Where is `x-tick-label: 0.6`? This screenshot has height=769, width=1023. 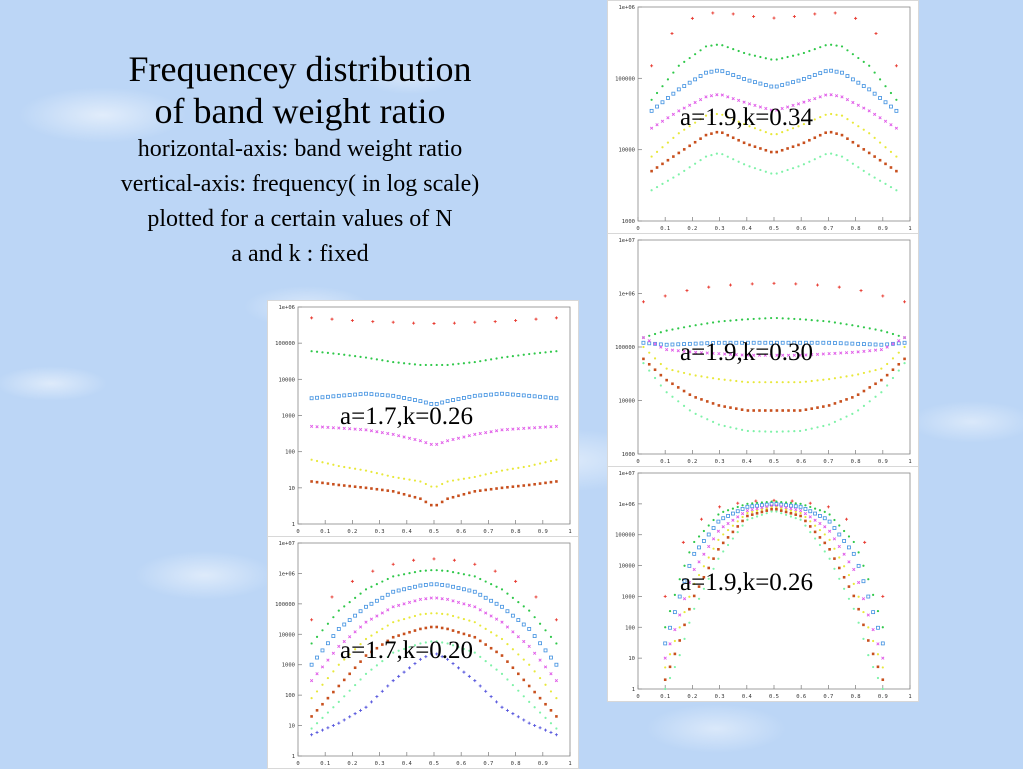 x-tick-label: 0.6 is located at coordinates (801, 462).